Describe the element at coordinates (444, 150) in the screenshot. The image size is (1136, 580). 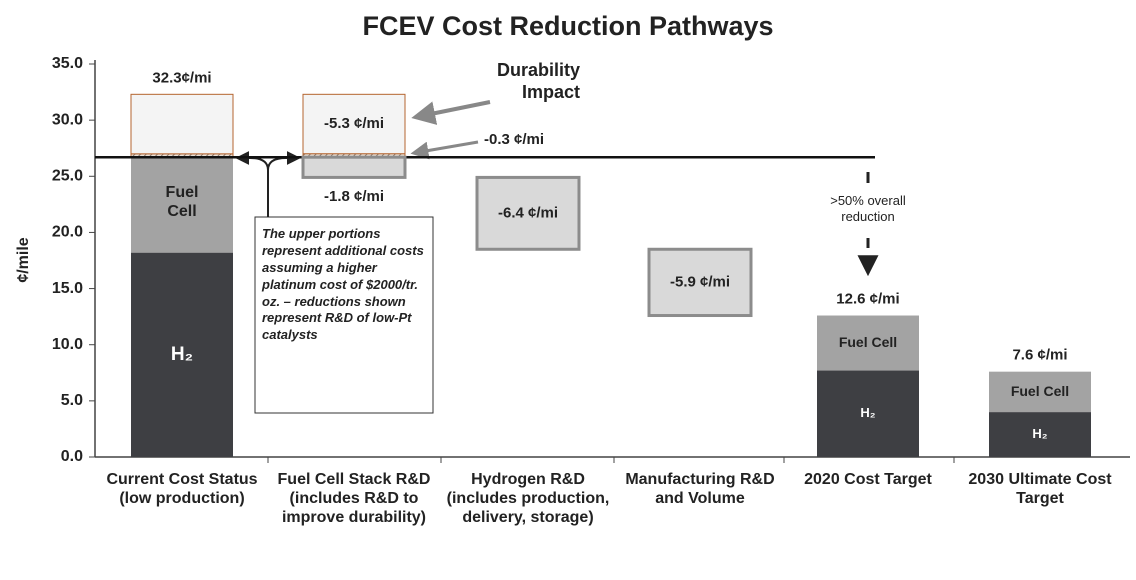
I see `step-label-arrow` at that location.